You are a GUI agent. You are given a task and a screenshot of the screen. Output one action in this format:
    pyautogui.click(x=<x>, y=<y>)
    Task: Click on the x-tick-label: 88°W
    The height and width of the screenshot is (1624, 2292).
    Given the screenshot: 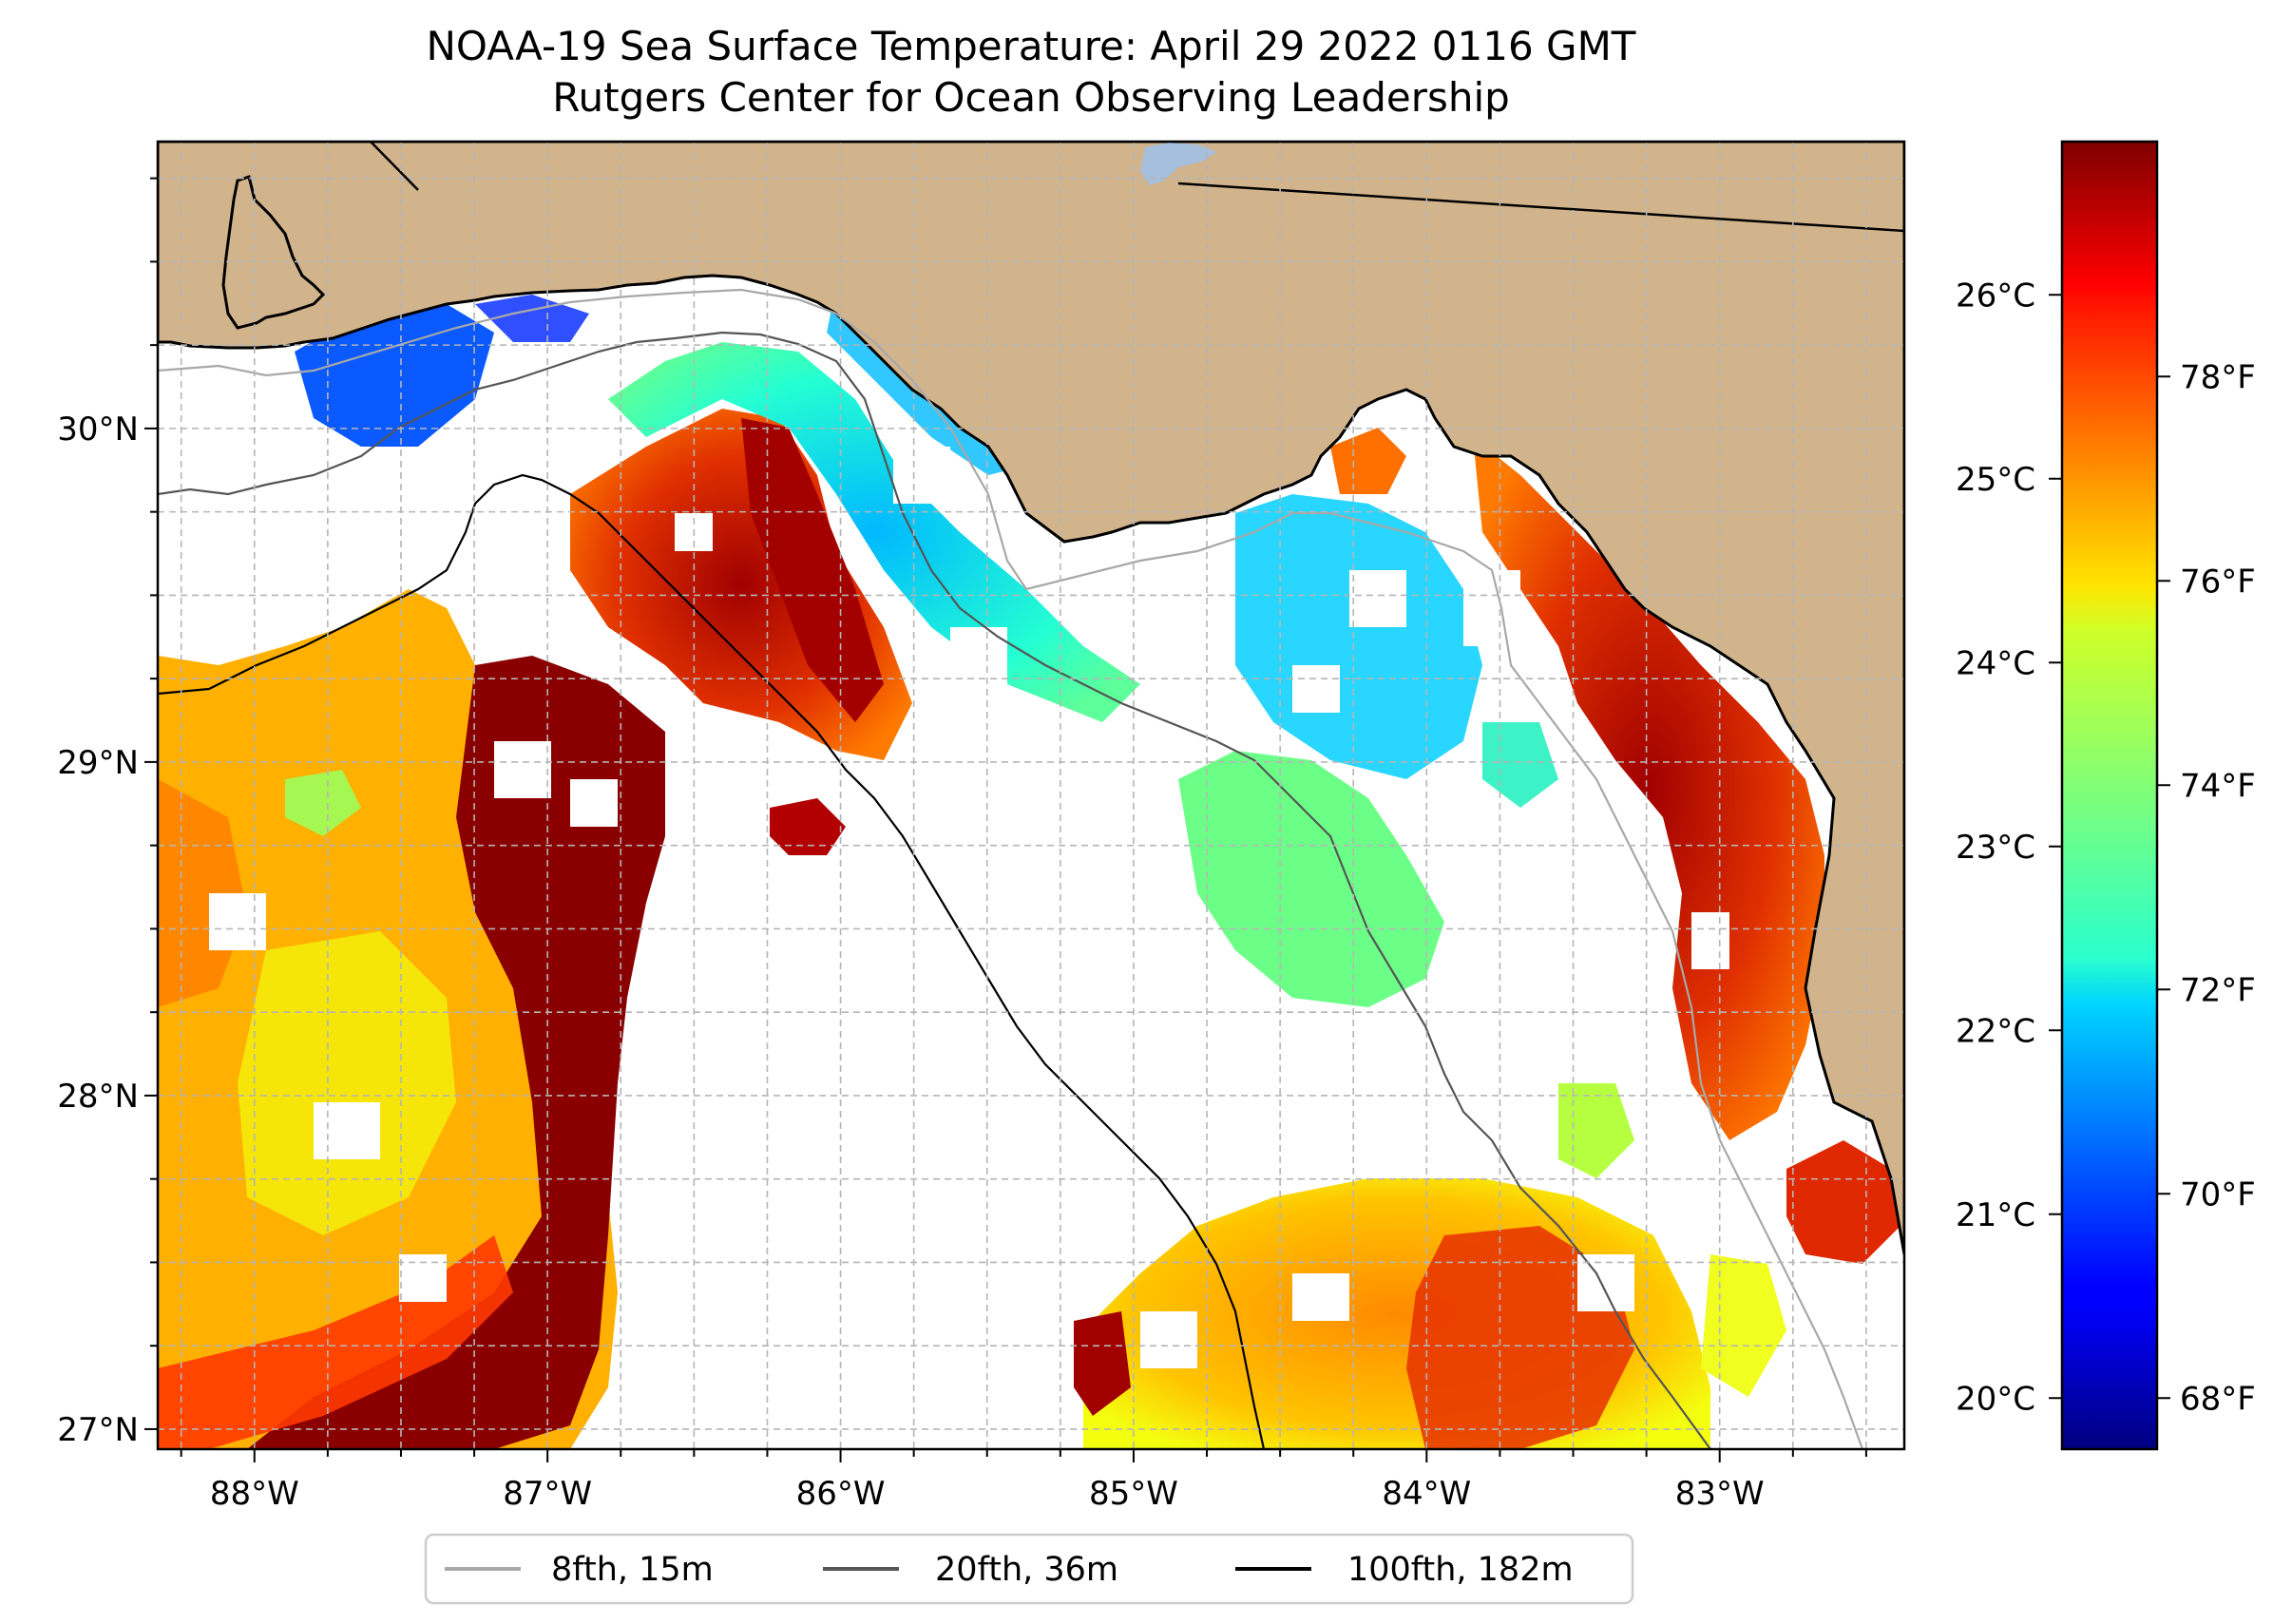 What is the action you would take?
    pyautogui.click(x=254, y=1494)
    